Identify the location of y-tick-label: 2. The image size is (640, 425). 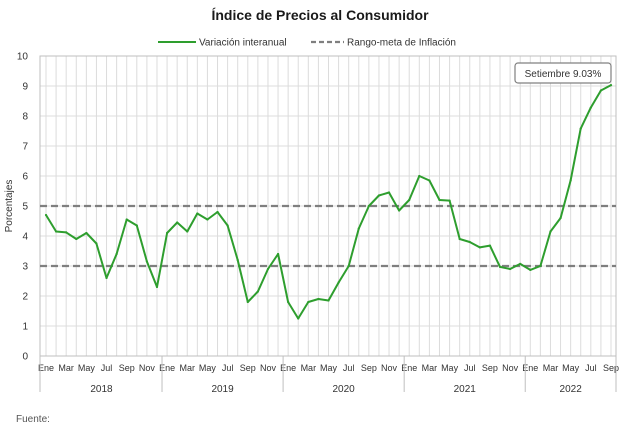
(25, 297).